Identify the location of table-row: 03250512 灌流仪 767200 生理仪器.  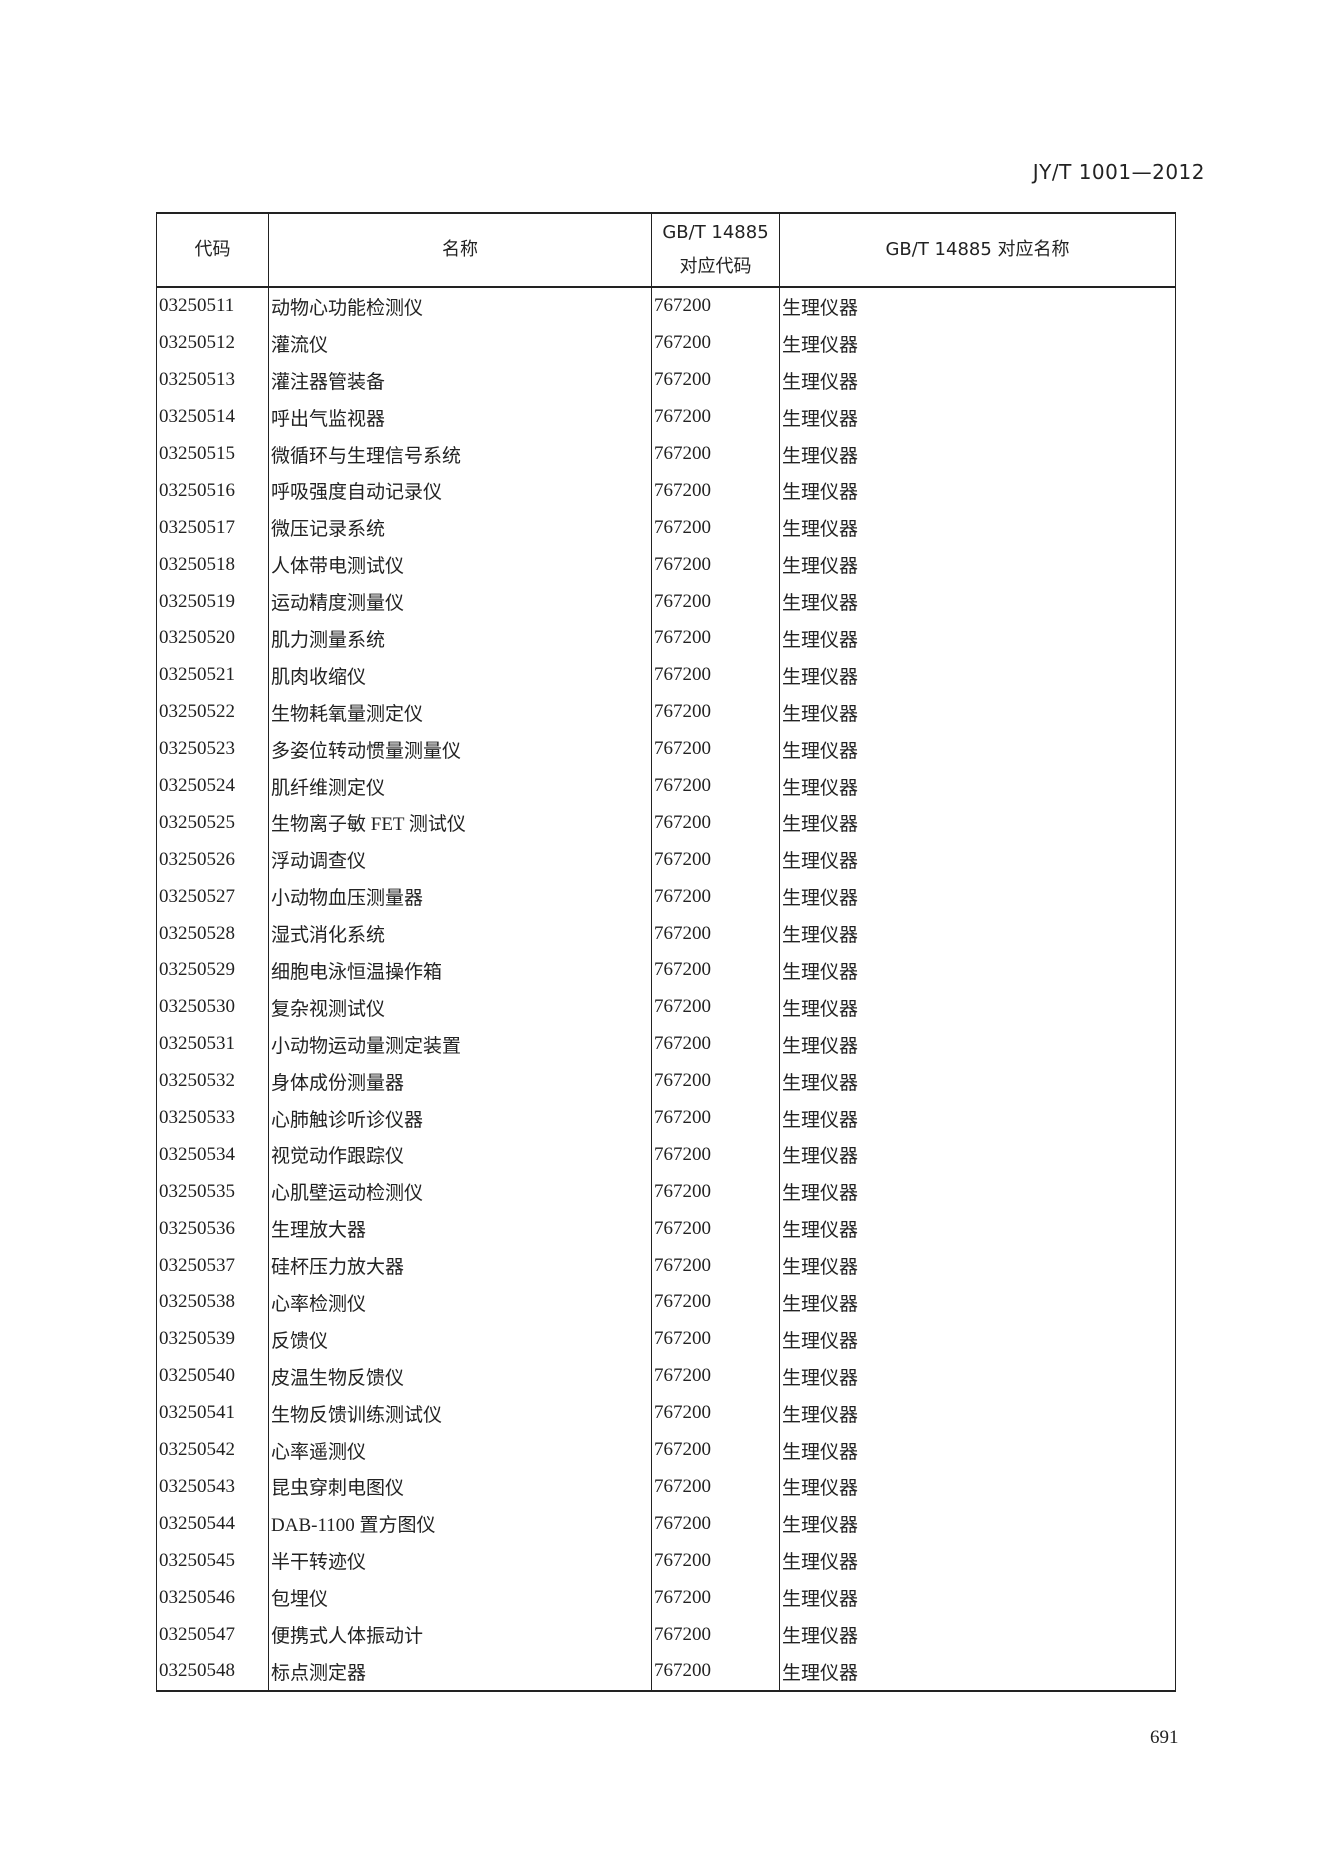
(666, 343).